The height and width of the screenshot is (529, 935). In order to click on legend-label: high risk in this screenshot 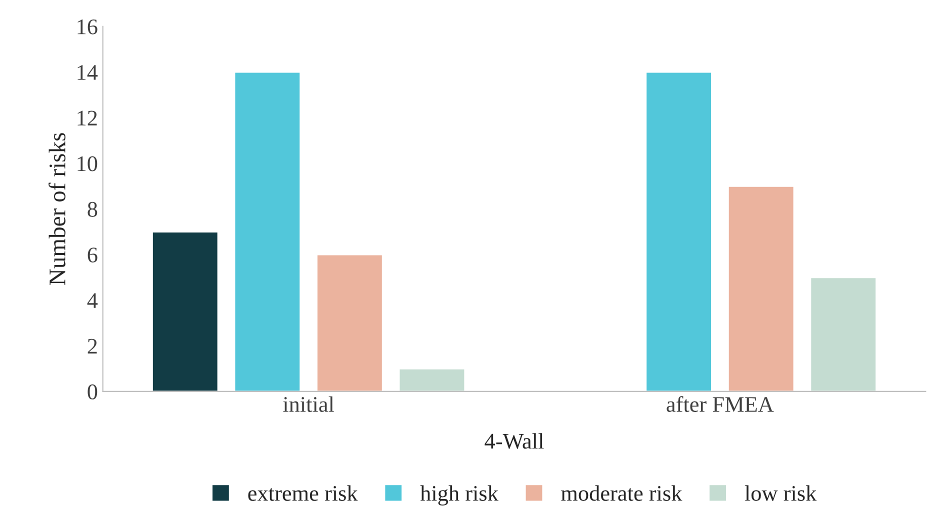, I will do `click(459, 495)`.